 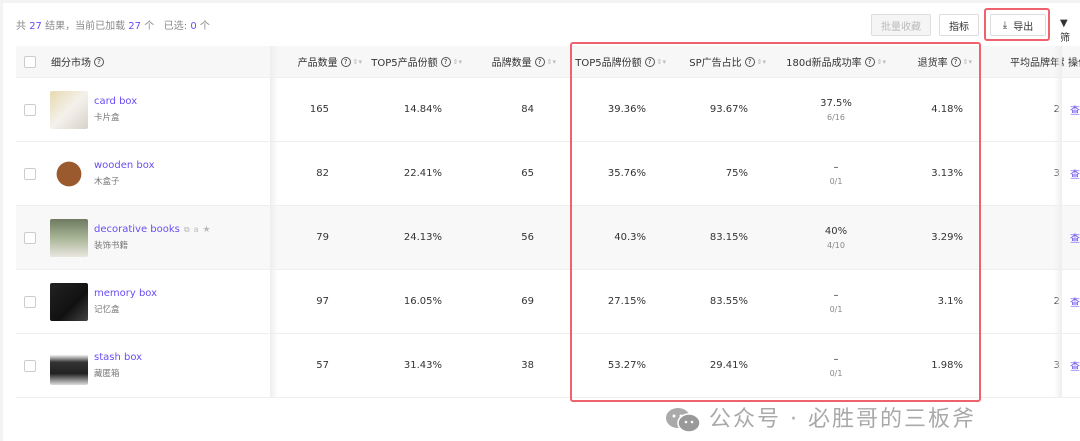 I want to click on selected-count: 0, so click(x=193, y=26).